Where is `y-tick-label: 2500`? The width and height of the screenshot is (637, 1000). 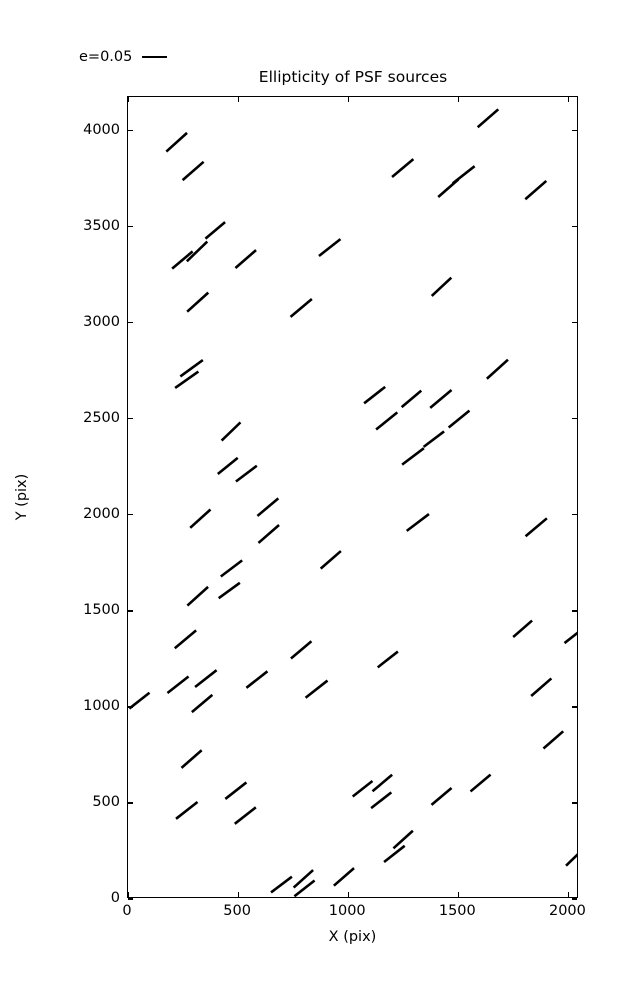
y-tick-label: 2500 is located at coordinates (101, 417).